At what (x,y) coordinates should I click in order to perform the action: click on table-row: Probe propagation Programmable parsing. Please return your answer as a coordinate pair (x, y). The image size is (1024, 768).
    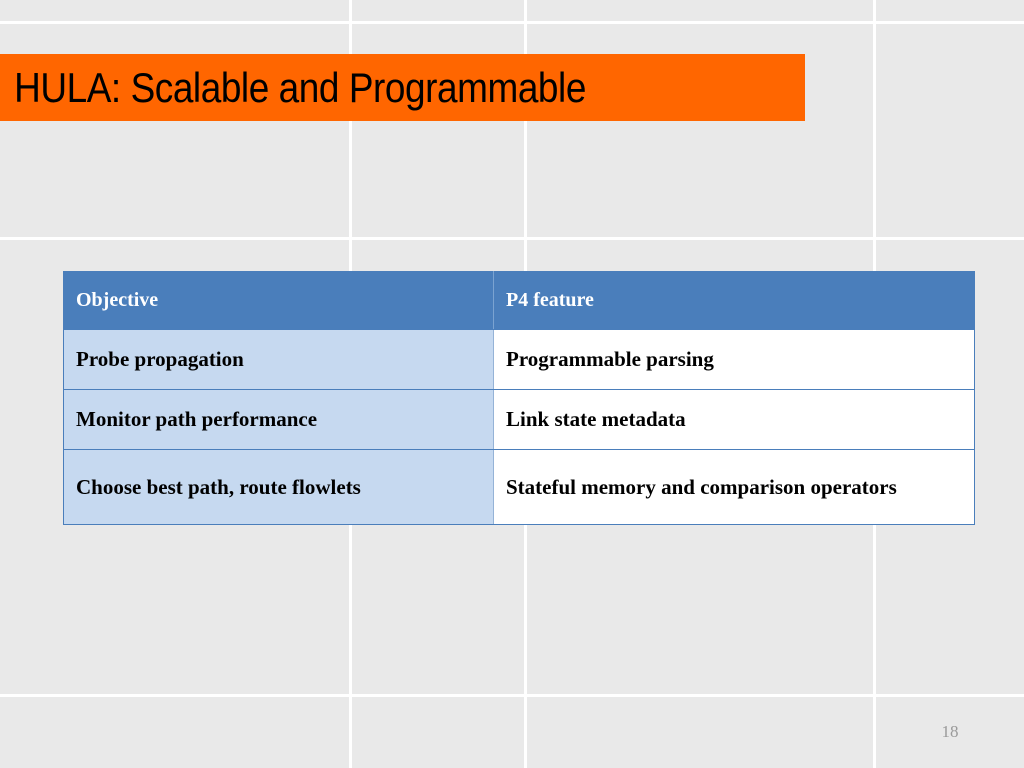
    Looking at the image, I should click on (519, 359).